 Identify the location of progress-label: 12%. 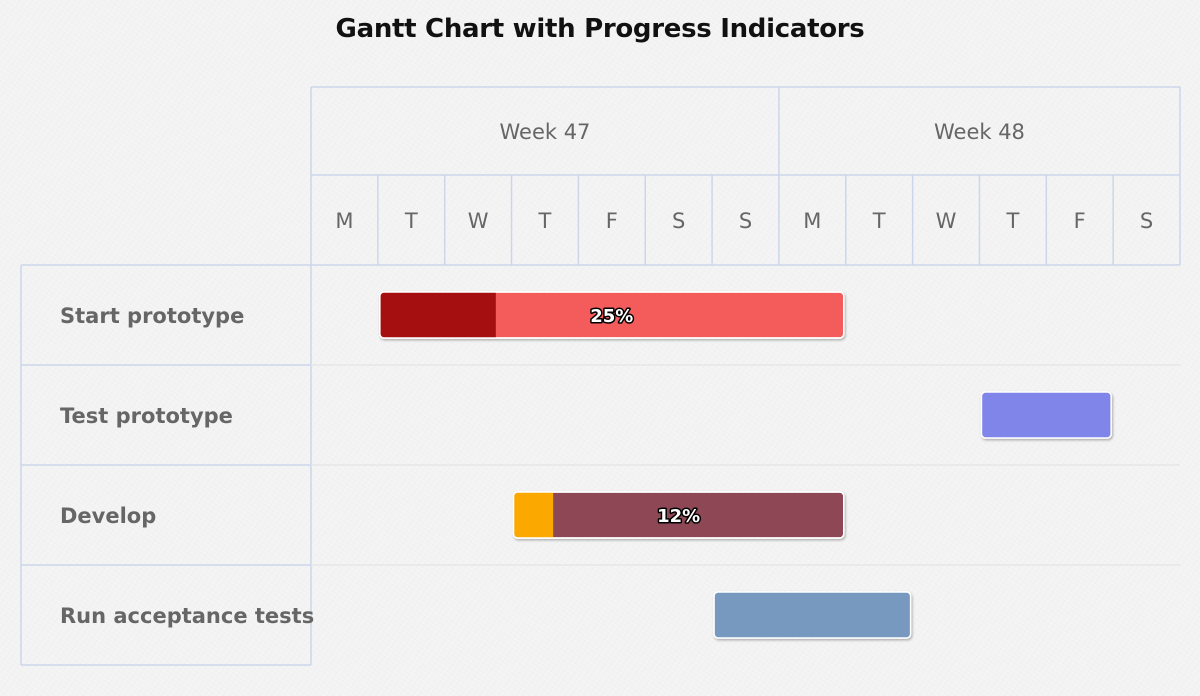
(678, 516).